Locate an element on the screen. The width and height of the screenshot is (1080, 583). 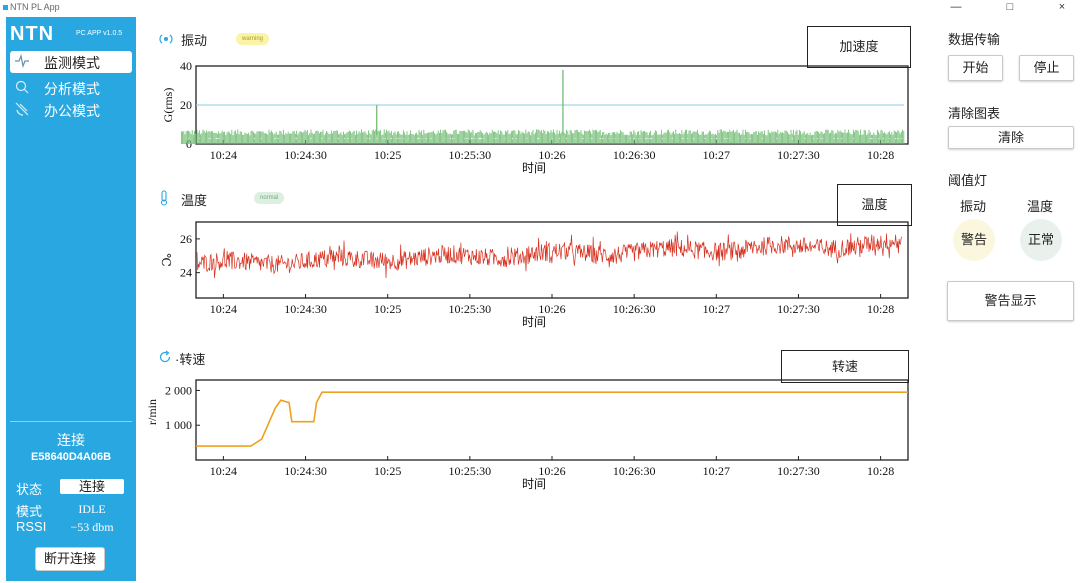
vibration-y-tick-label: 40 is located at coordinates (186, 66).